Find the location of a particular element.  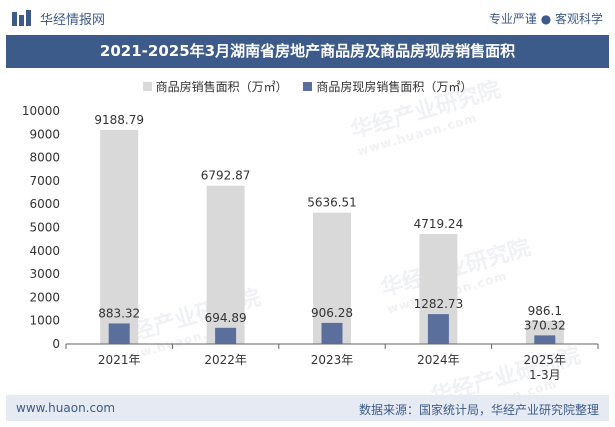

data-label-sales: 5636.51 is located at coordinates (332, 203).